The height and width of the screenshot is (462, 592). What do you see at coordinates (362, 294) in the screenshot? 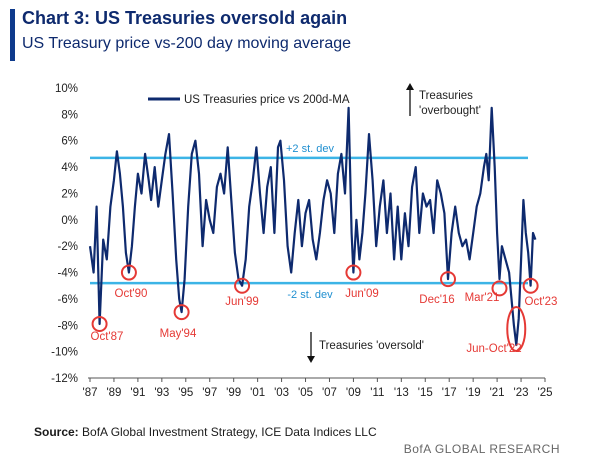
I see `oversold-date-label: Jun'09` at bounding box center [362, 294].